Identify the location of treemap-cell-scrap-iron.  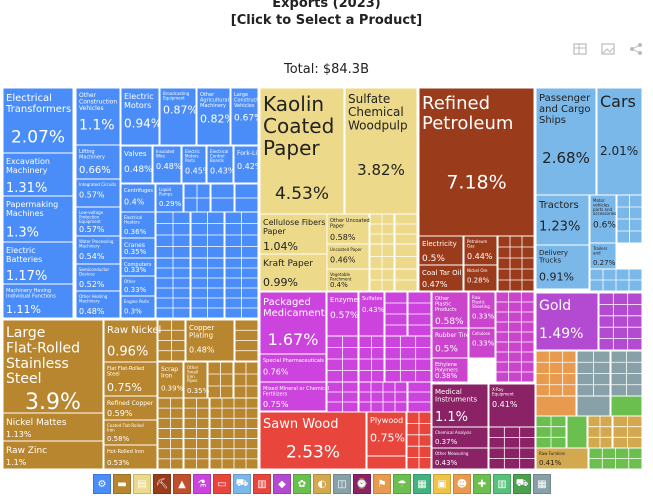
(170, 380).